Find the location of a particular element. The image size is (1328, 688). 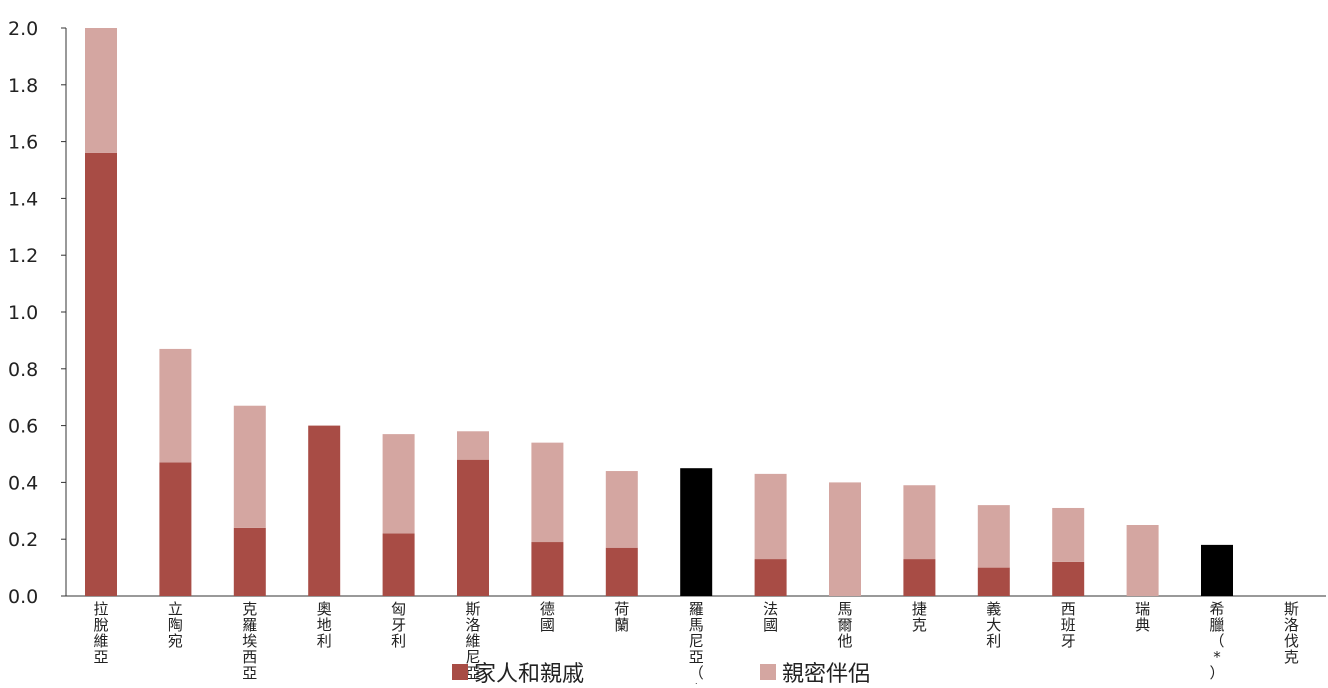

x-category-label: 立陶宛 is located at coordinates (175, 625).